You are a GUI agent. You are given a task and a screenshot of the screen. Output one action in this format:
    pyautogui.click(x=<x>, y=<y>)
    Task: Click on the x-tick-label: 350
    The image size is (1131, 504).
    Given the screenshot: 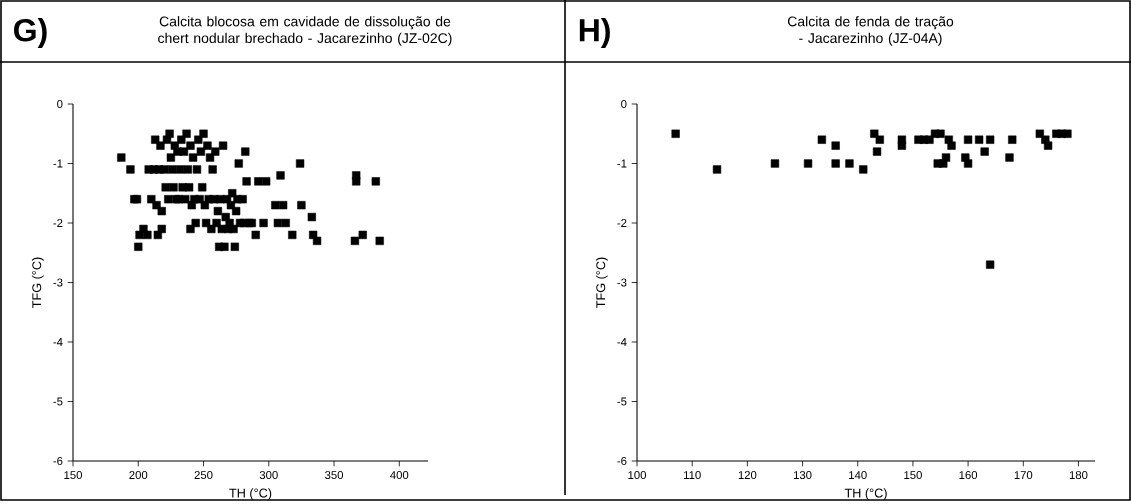 What is the action you would take?
    pyautogui.click(x=334, y=474)
    